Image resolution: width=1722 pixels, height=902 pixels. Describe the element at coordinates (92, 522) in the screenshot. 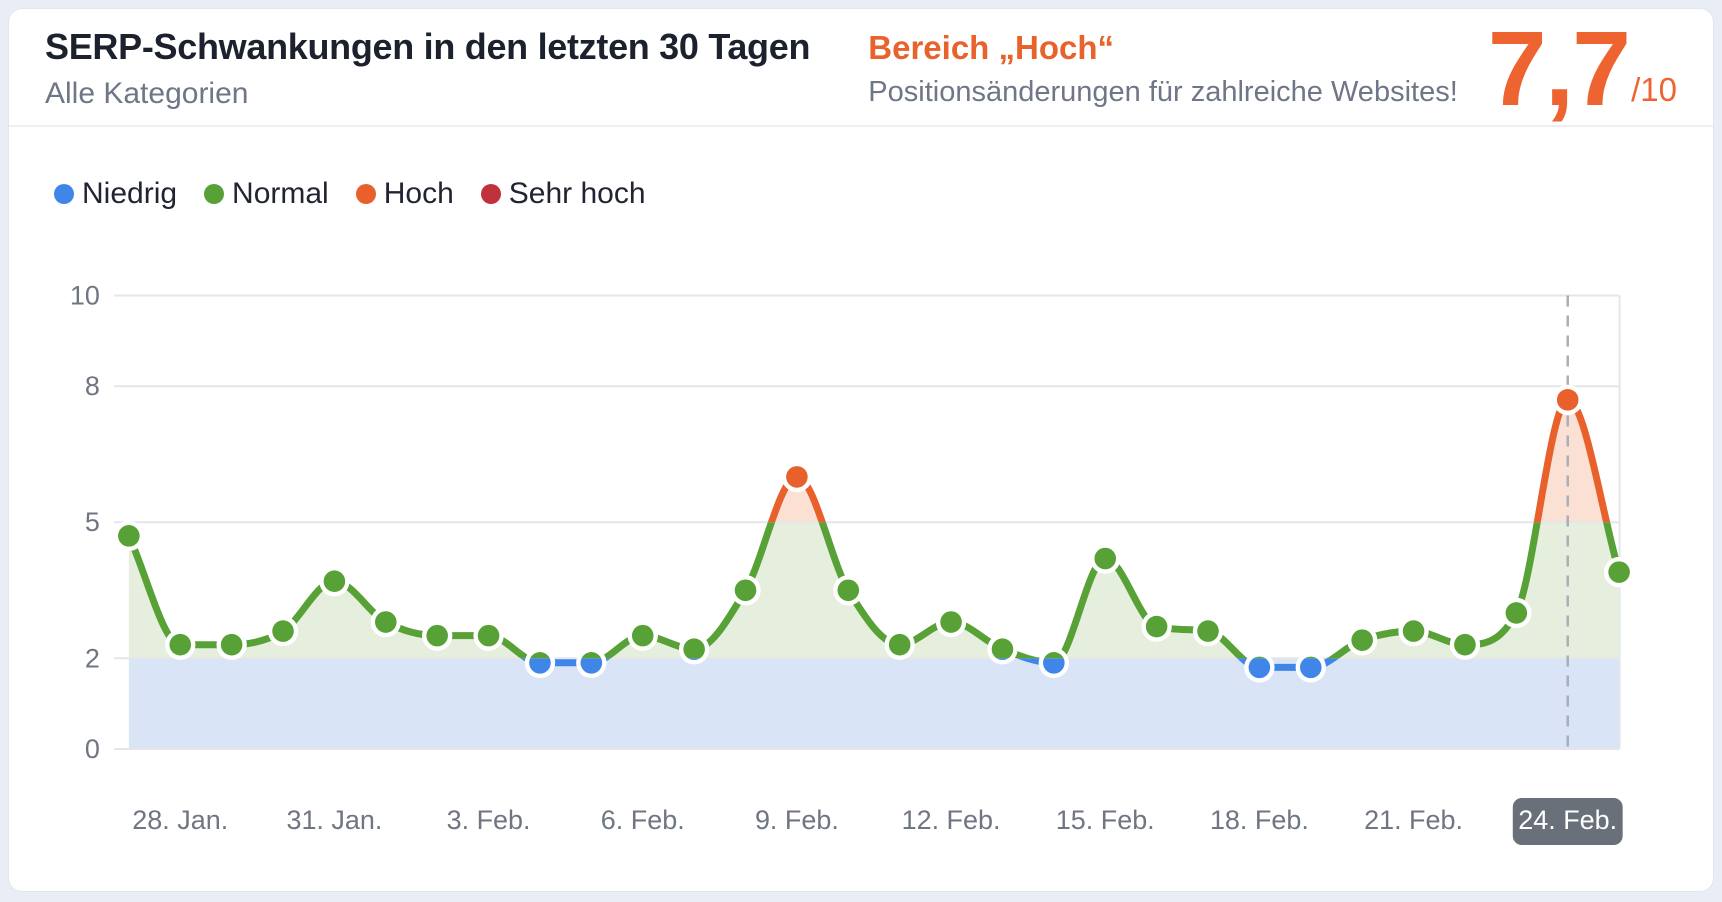

I see `y-axis-label: 5` at that location.